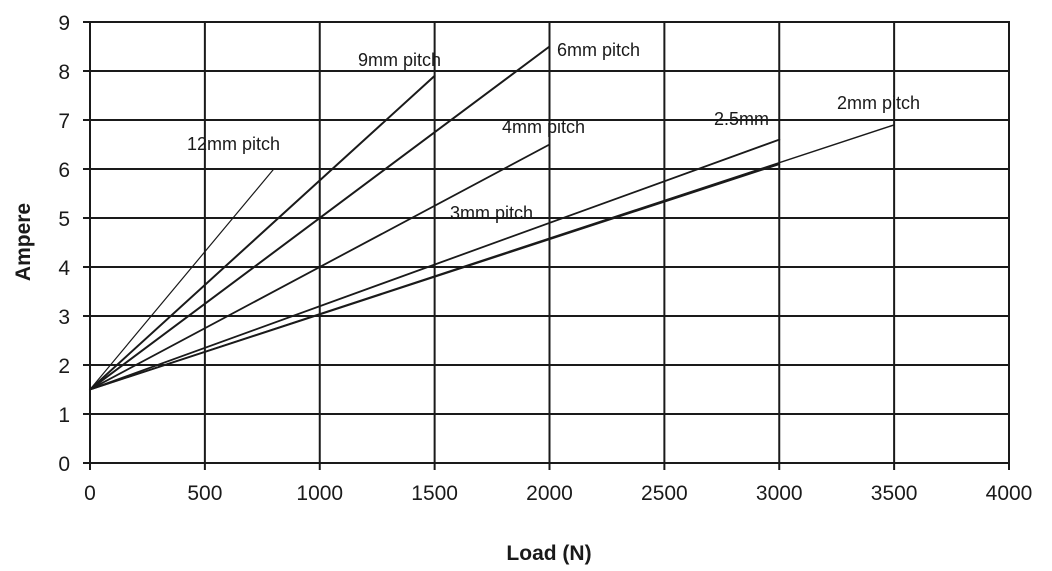  I want to click on series-label-2mm-pitch: 2mm pitch, so click(878, 103).